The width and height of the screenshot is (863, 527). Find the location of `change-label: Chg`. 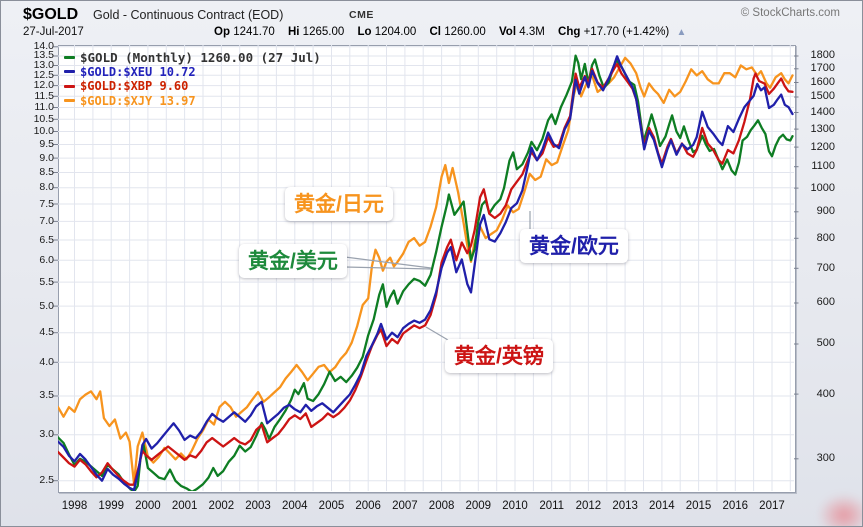

change-label: Chg is located at coordinates (569, 32).